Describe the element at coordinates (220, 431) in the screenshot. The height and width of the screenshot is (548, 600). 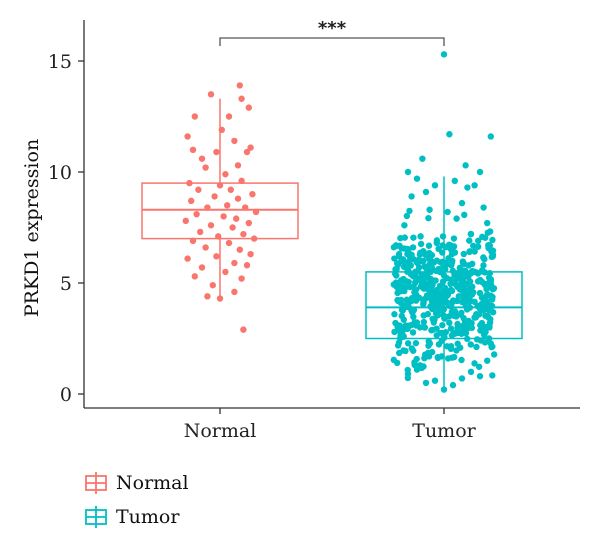
I see `x-tick-label: Normal` at that location.